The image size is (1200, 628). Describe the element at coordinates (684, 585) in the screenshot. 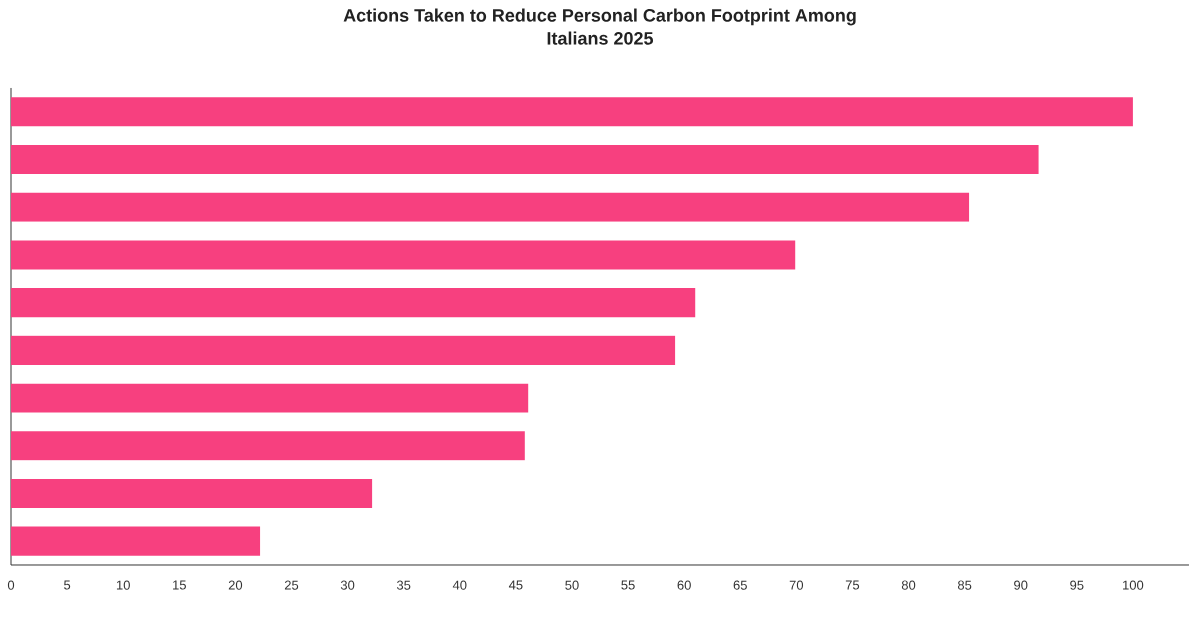

I see `x-tick-label: 60` at that location.